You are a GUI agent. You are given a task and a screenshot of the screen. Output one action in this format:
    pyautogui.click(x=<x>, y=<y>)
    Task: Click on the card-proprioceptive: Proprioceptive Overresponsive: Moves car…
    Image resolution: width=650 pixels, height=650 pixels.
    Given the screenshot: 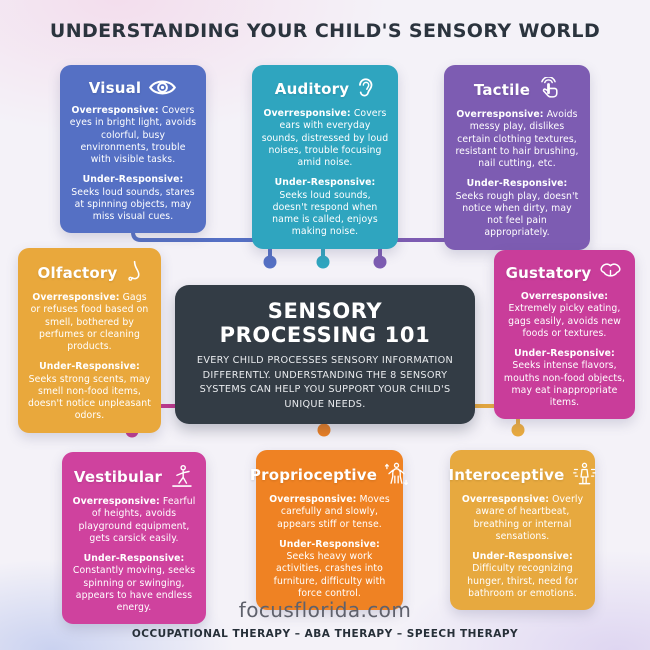 What is the action you would take?
    pyautogui.click(x=329, y=530)
    